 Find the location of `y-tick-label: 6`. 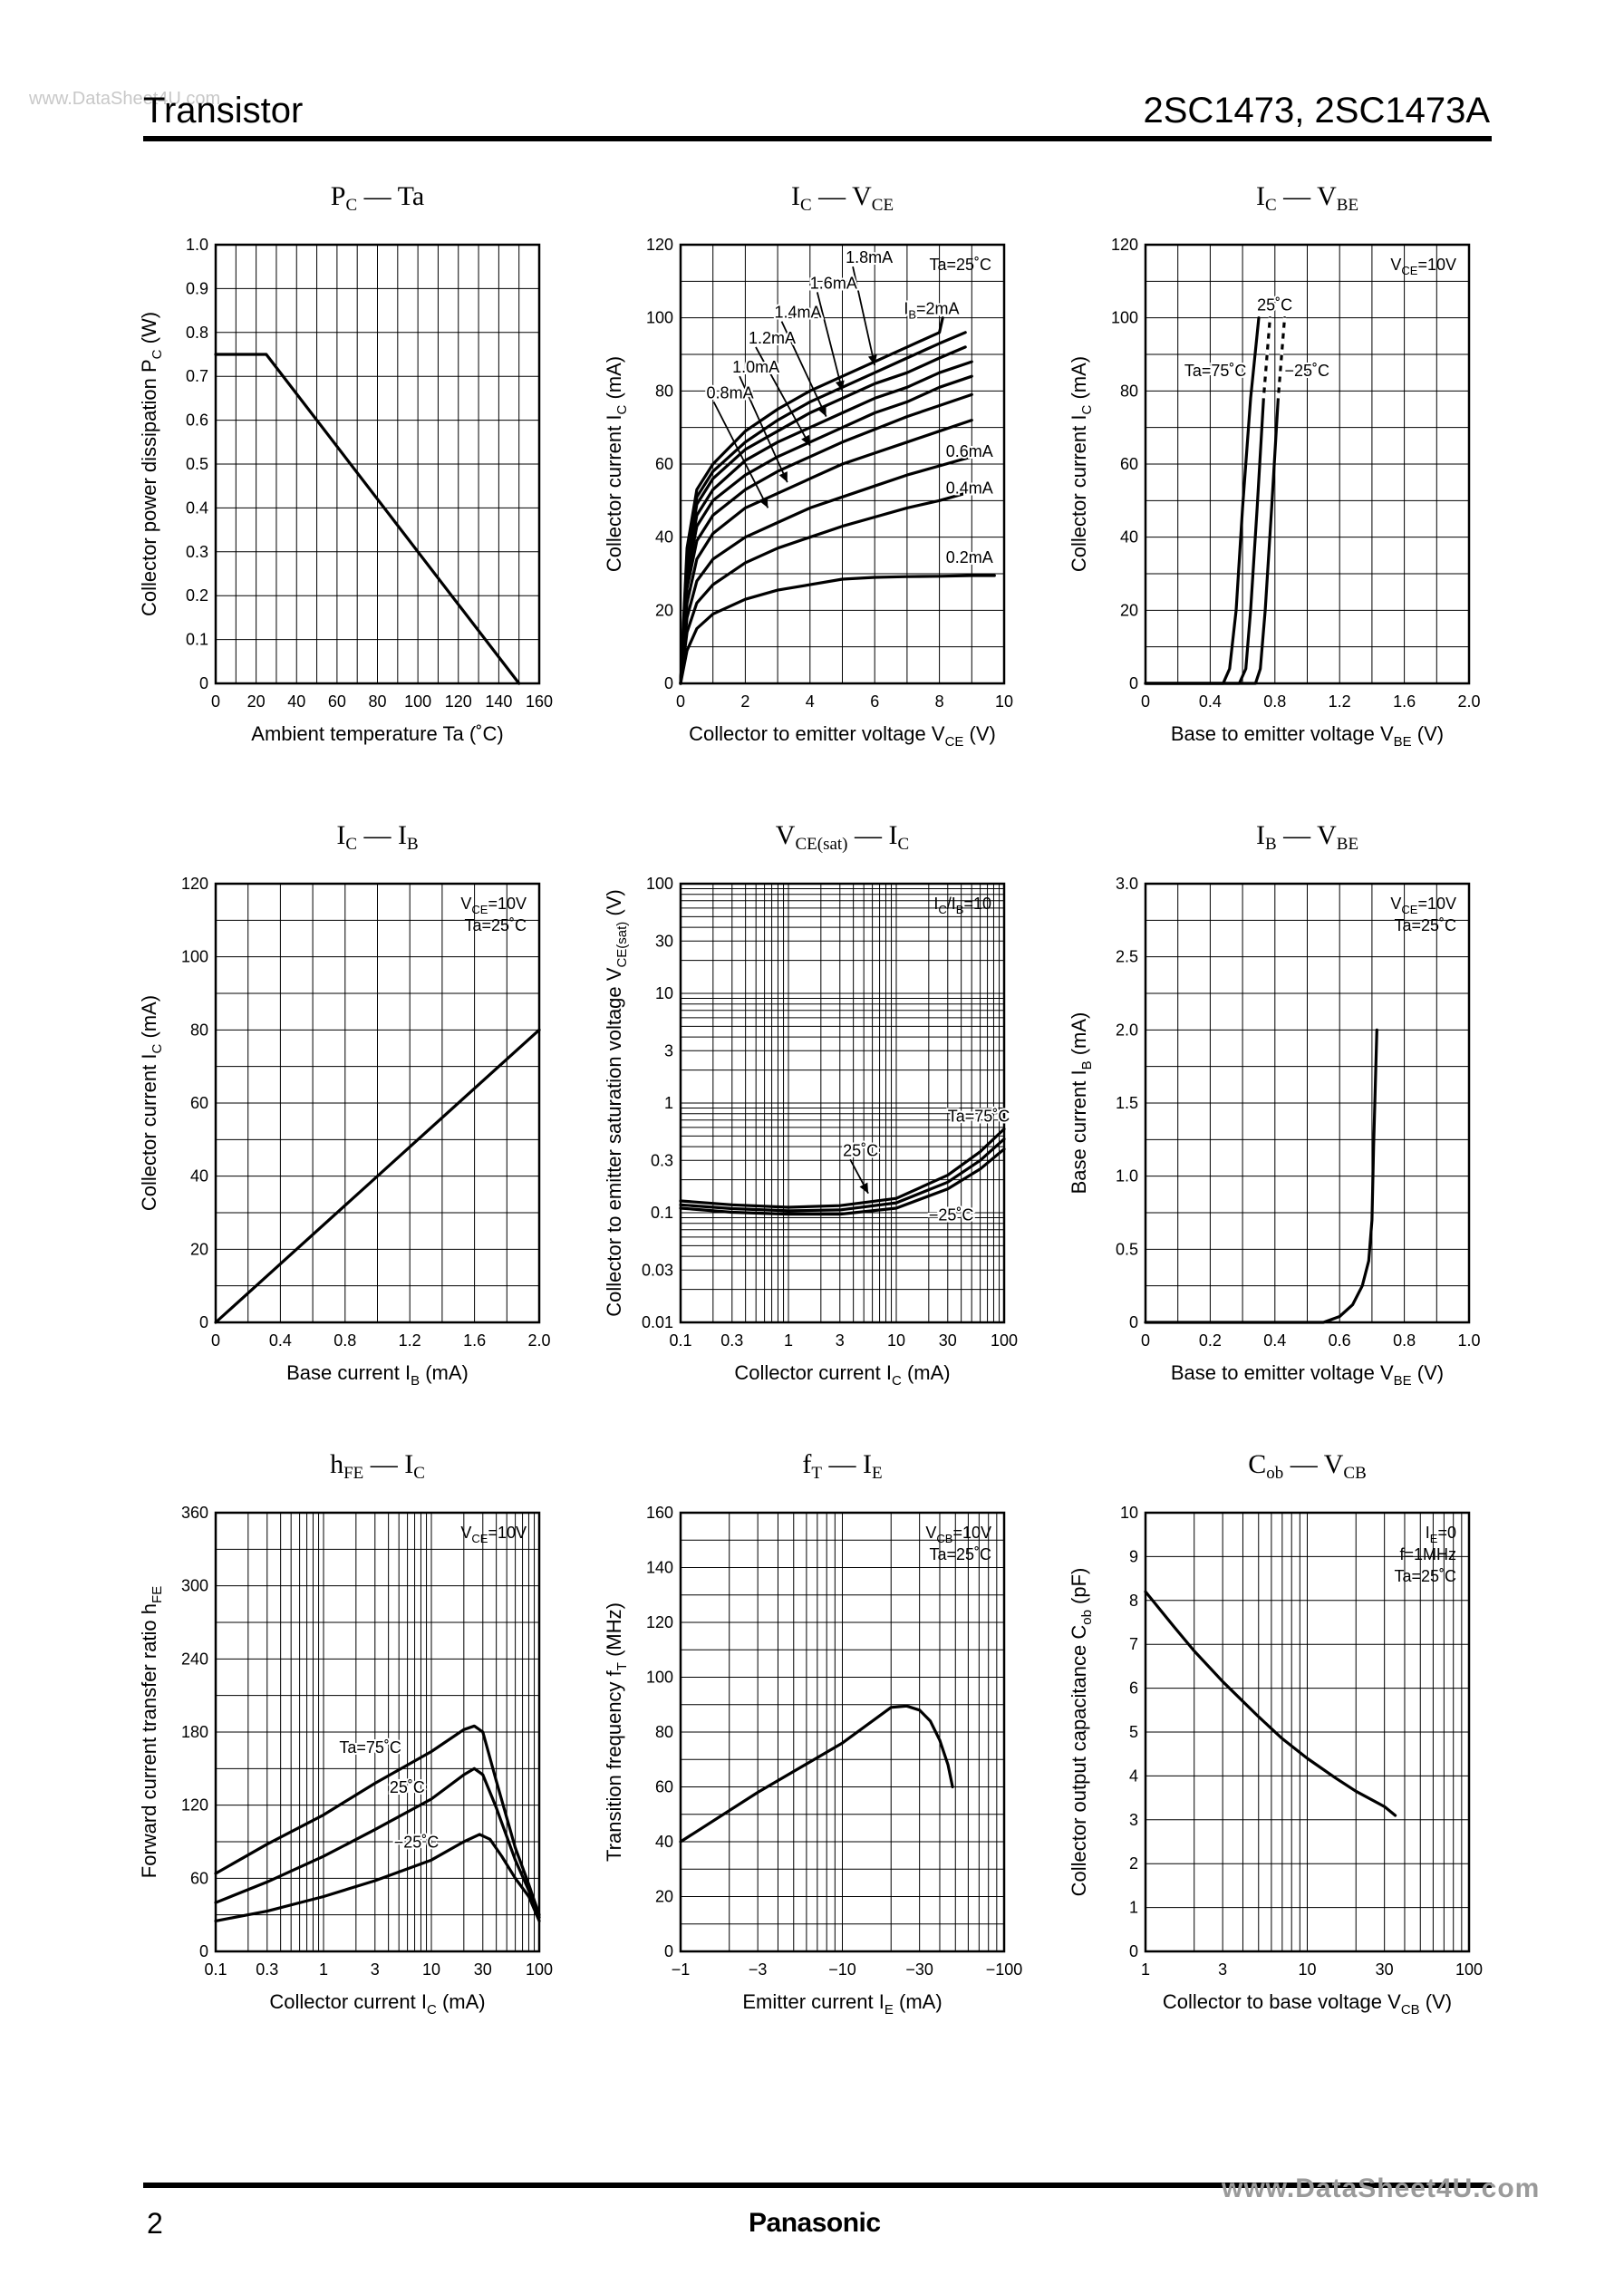

y-tick-label: 6 is located at coordinates (1133, 1688).